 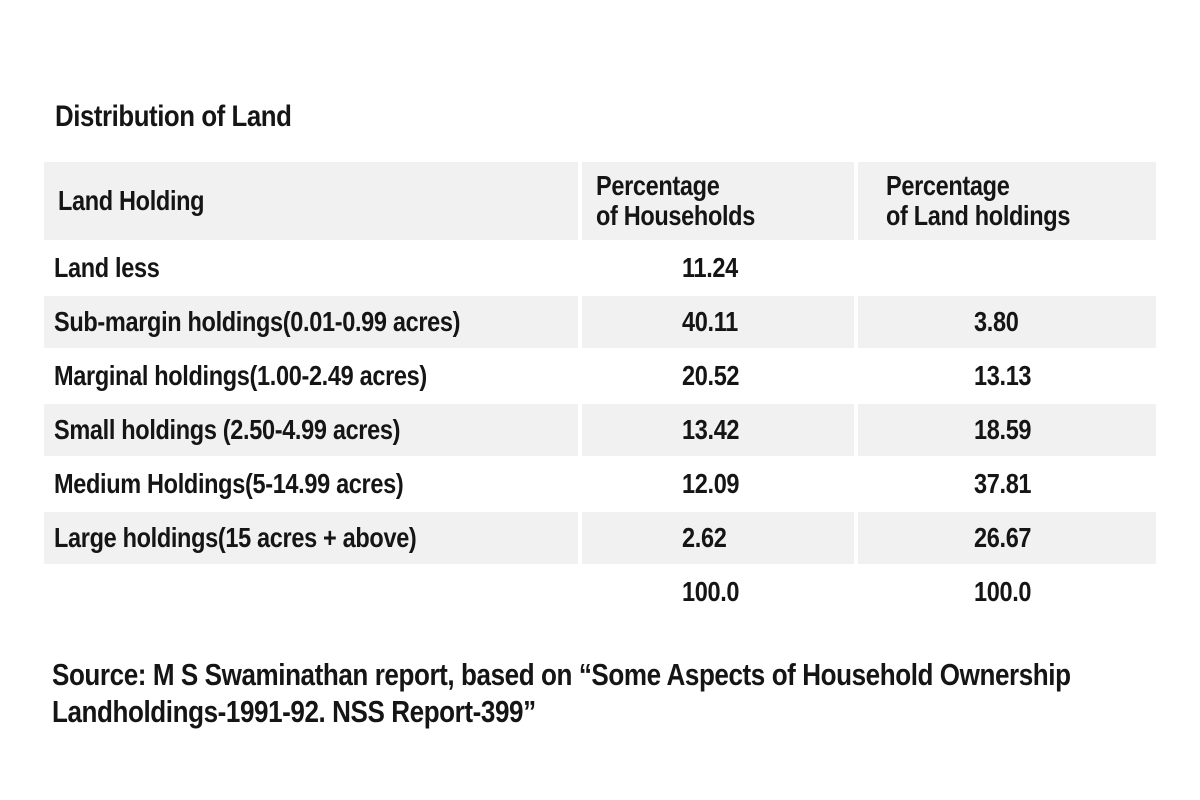 I want to click on header-land-line1: Percentage, so click(x=948, y=185).